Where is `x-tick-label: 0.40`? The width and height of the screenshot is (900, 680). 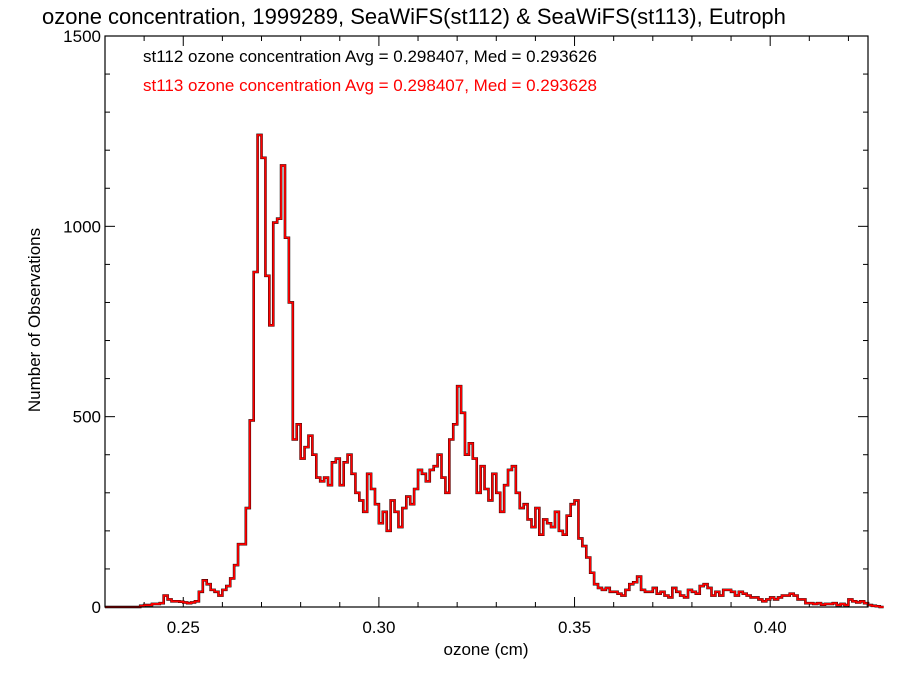
x-tick-label: 0.40 is located at coordinates (770, 627).